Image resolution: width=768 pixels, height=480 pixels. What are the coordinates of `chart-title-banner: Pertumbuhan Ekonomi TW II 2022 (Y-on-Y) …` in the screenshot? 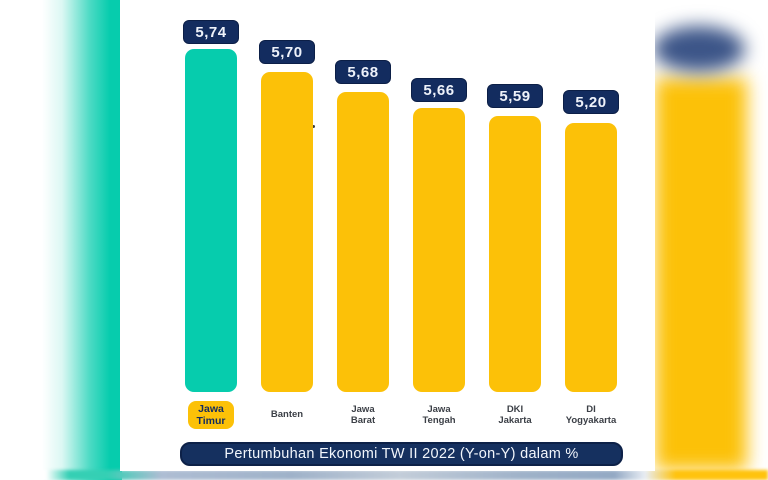 It's located at (401, 454).